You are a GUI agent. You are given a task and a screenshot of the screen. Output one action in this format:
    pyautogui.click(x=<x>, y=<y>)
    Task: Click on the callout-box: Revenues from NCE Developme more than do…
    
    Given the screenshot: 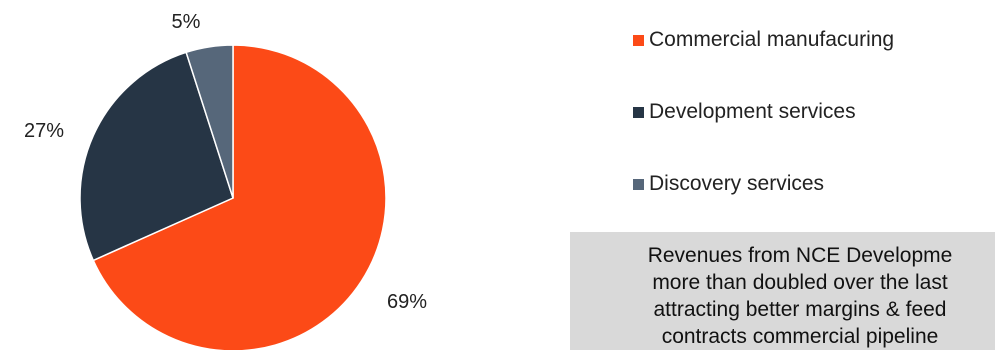 What is the action you would take?
    pyautogui.click(x=782, y=291)
    